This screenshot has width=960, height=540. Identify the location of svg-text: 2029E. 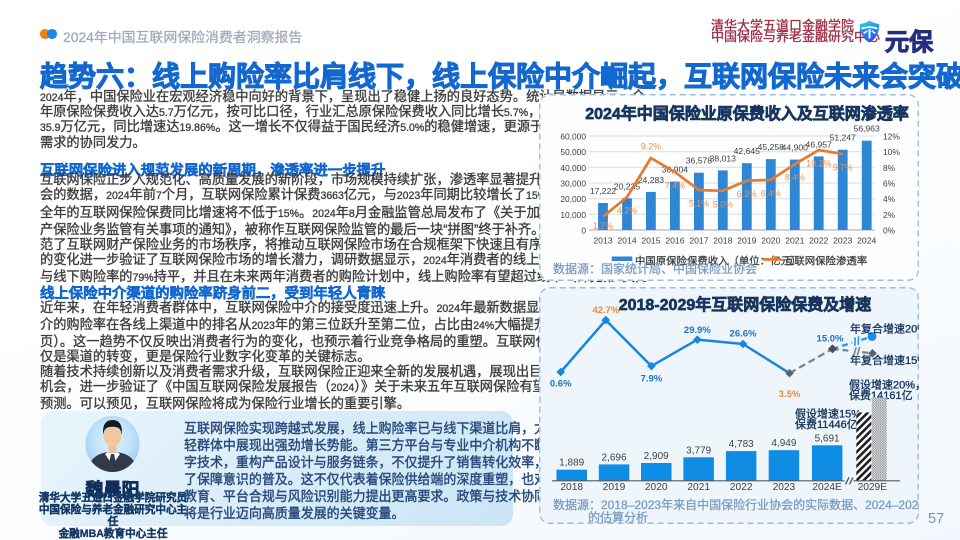
(873, 487).